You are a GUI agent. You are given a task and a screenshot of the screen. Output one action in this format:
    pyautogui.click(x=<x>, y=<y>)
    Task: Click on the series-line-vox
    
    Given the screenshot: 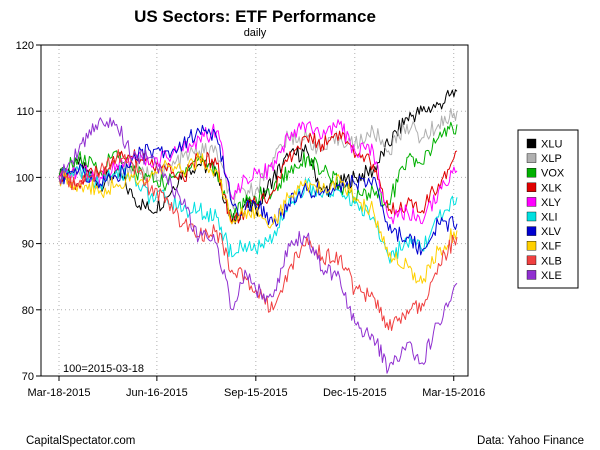 What is the action you would take?
    pyautogui.click(x=258, y=170)
    